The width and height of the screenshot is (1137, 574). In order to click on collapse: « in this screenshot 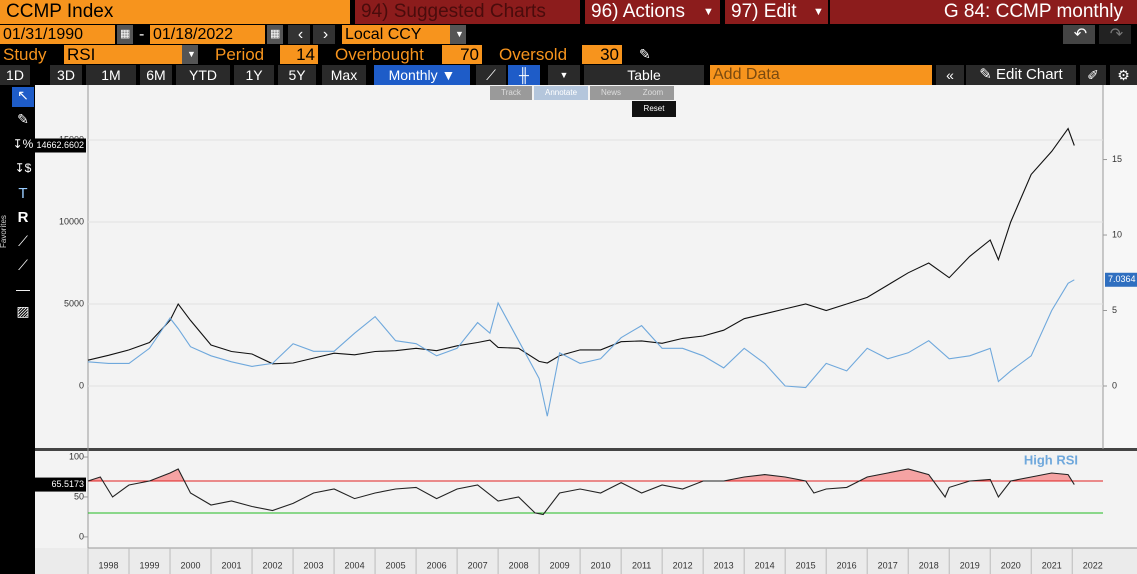, I will do `click(950, 75)`.